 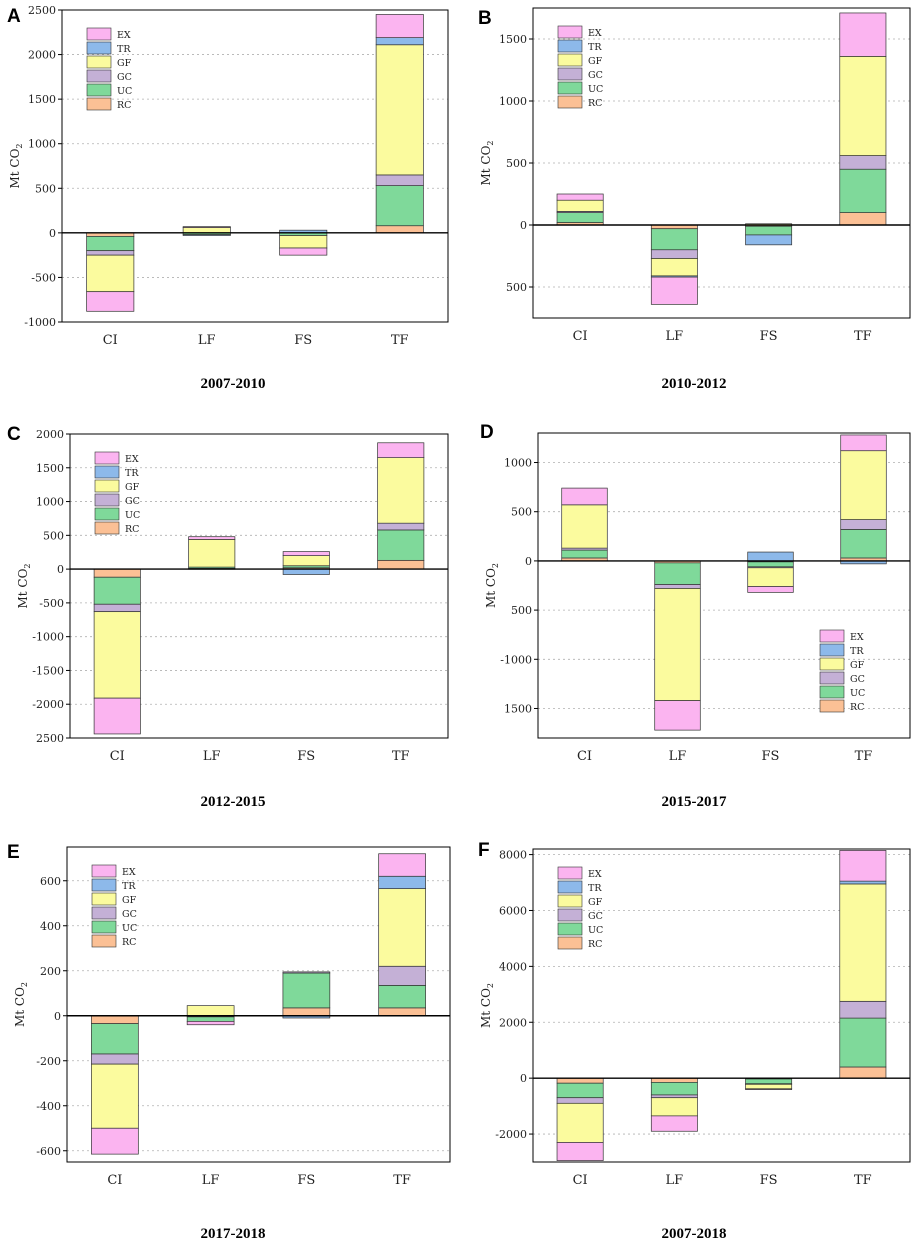 I want to click on y-tick-label: 8000, so click(x=513, y=855).